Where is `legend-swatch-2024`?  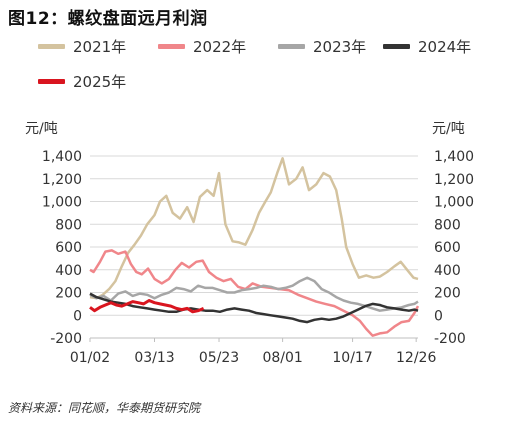
legend-swatch-2024 is located at coordinates (396, 46).